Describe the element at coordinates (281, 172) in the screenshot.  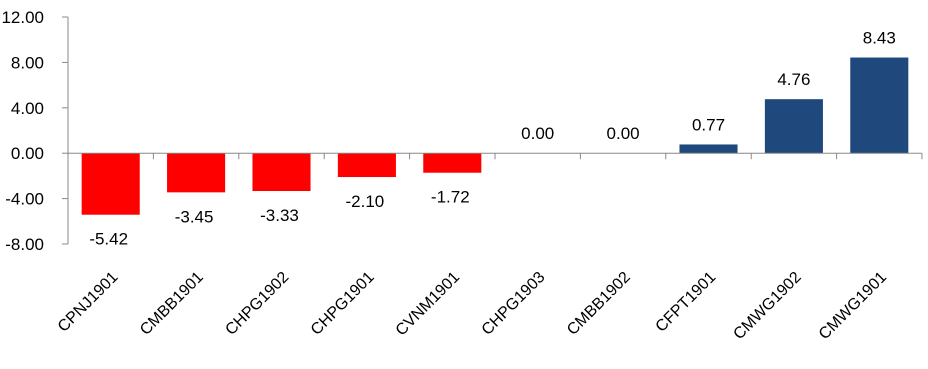
I see `bar-chpg1902` at that location.